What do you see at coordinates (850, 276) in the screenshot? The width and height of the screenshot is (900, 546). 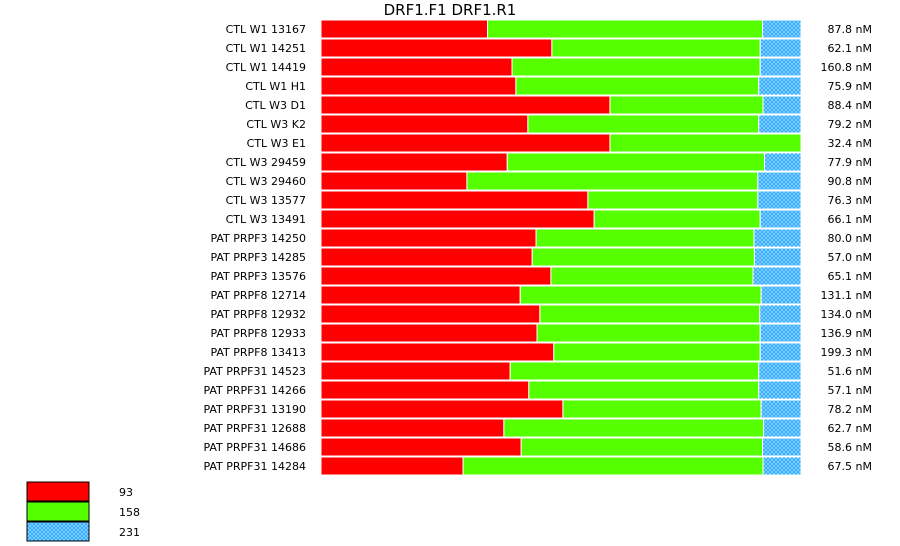 I see `concentration-label: 65.1 nM` at bounding box center [850, 276].